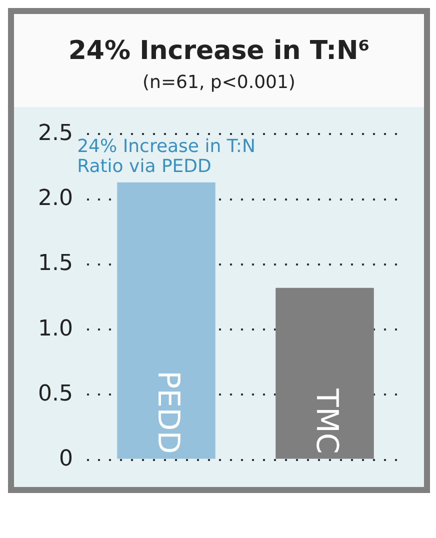 This screenshot has width=436, height=538. I want to click on y-tick-label: 2.5, so click(55, 133).